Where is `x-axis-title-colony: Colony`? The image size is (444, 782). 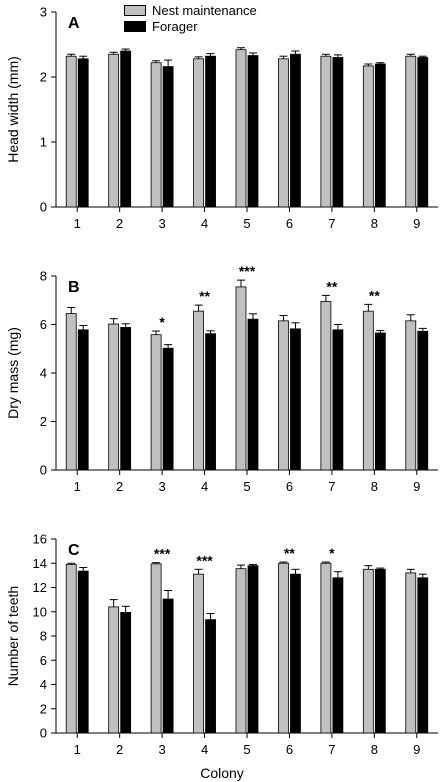
x-axis-title-colony: Colony is located at coordinates (222, 773).